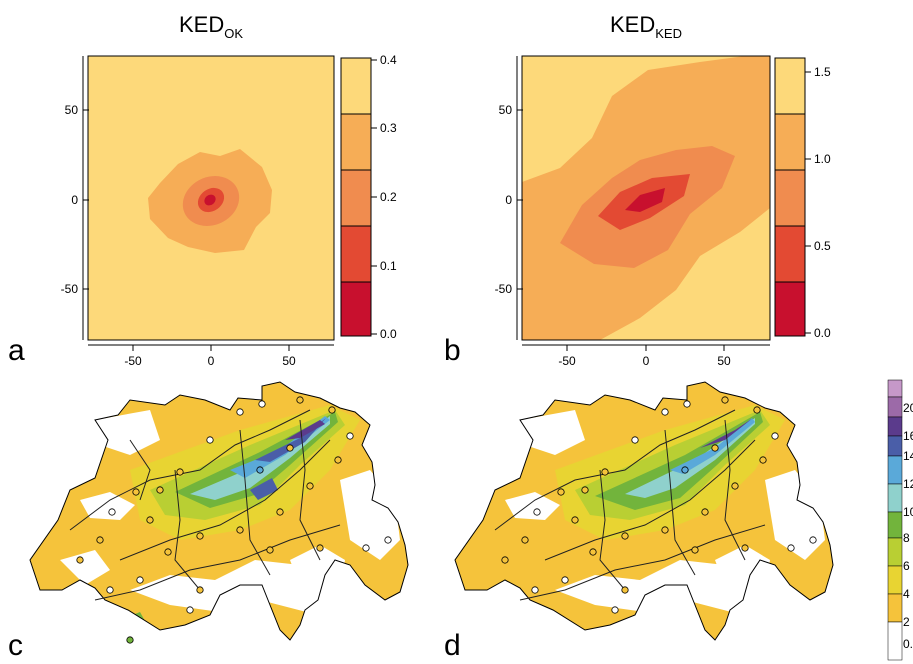  I want to click on panel-label-d: d, so click(452, 645).